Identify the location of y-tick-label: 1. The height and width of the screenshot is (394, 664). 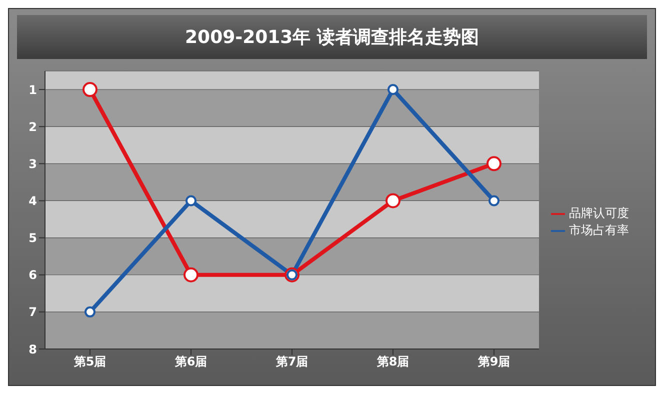
(32, 89).